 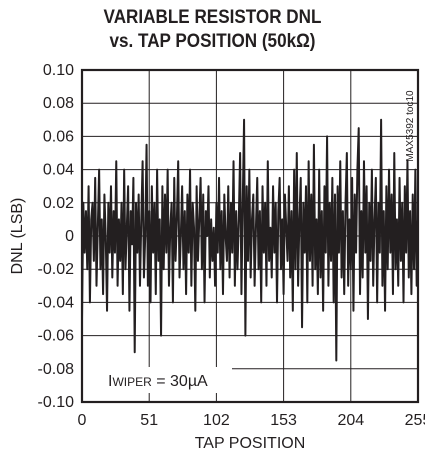 What do you see at coordinates (82, 420) in the screenshot?
I see `x-tick-label: 0` at bounding box center [82, 420].